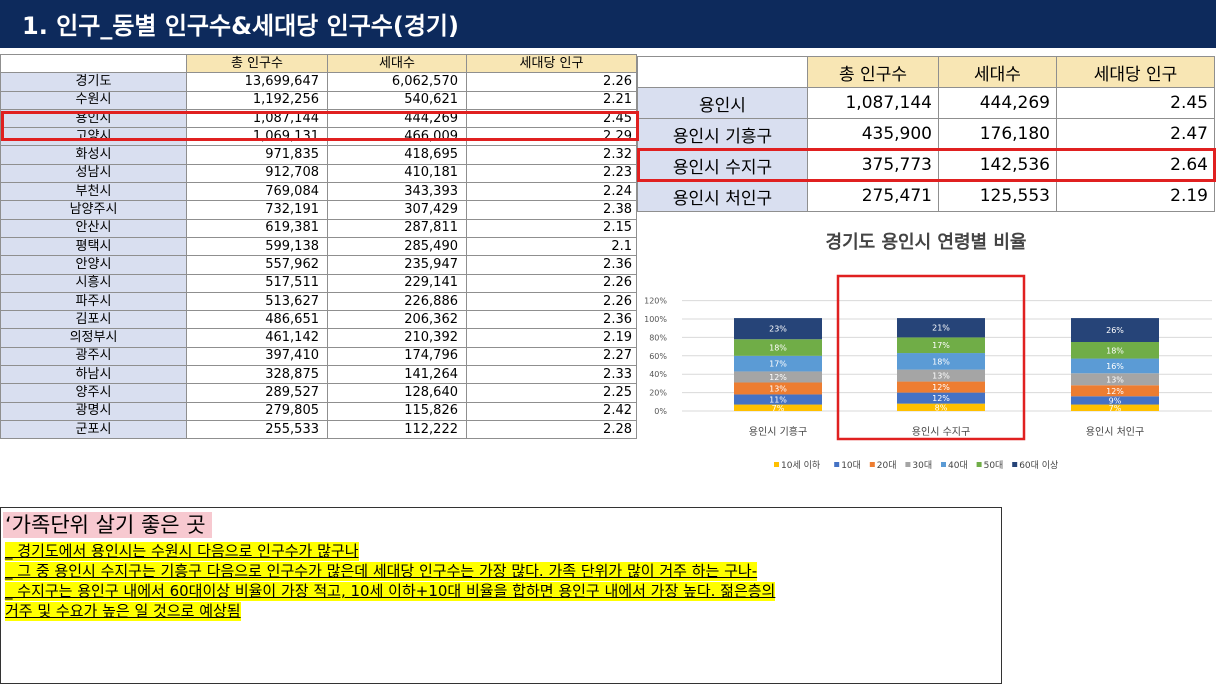 The image size is (1216, 684). Describe the element at coordinates (123, 611) in the screenshot. I see `note-line-4: 거주 및 수요가 높은 일 것으로 예상됨` at that location.